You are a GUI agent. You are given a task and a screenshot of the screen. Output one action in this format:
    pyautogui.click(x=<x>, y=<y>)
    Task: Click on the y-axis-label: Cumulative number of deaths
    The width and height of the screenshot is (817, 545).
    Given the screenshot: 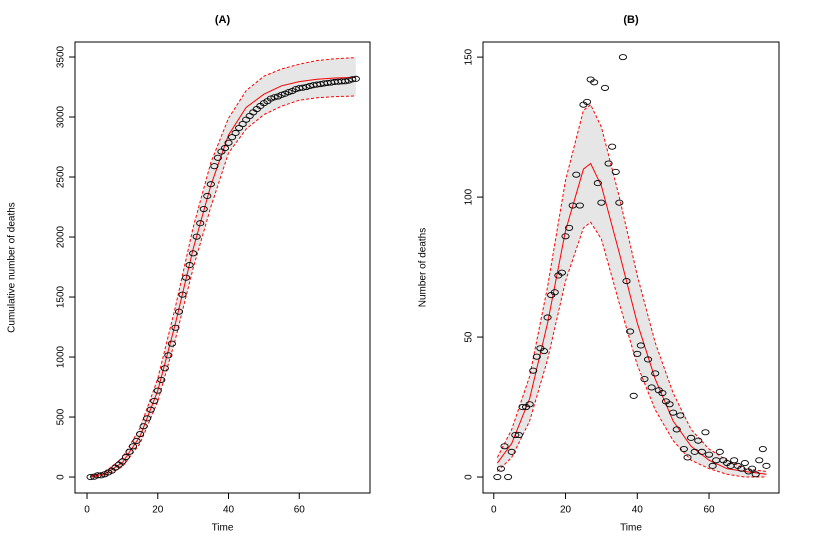 What is the action you would take?
    pyautogui.click(x=12, y=267)
    